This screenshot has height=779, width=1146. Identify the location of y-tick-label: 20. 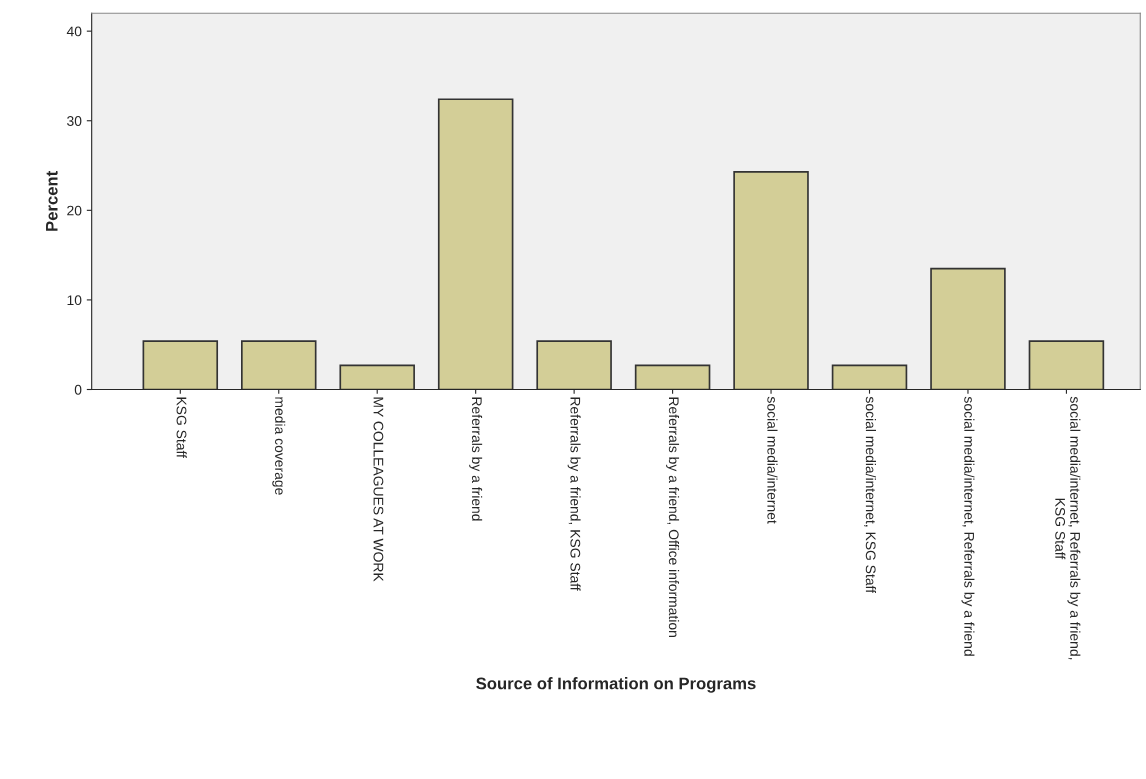
(74, 210).